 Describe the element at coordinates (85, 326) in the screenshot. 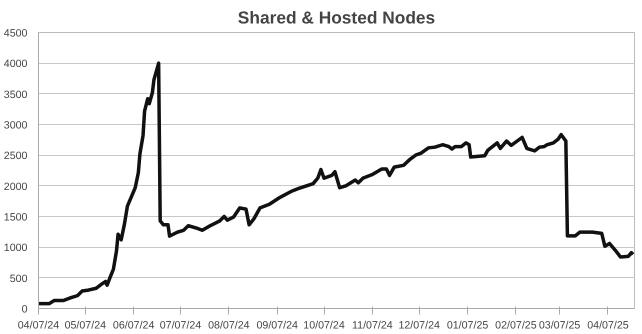

I see `x-tick-label: 05/07/24` at that location.